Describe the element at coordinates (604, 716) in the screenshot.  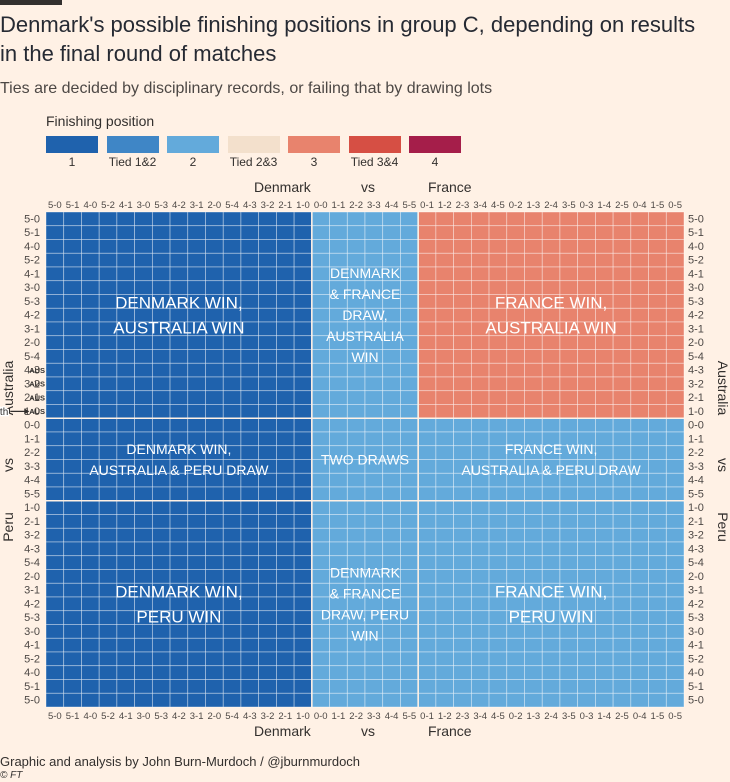
I see `x-tick-label-bottom: 1-4` at that location.